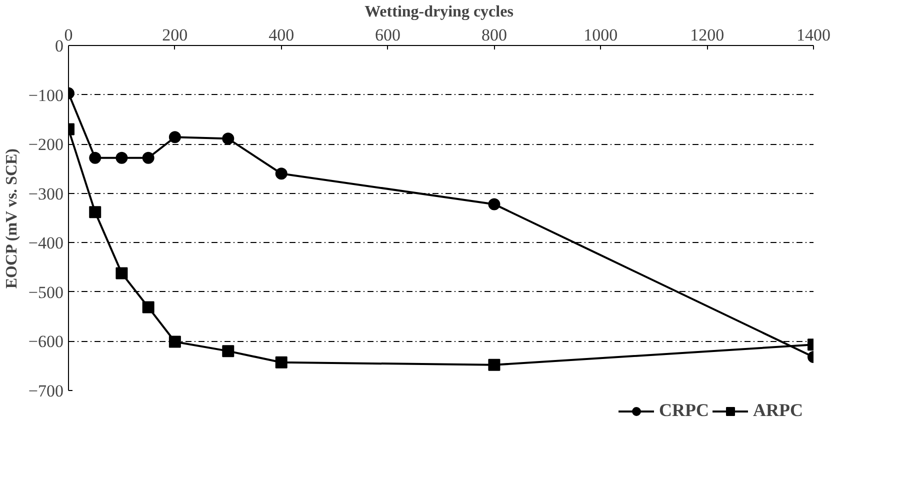  I want to click on x-axis-title: Wetting-drying cycles, so click(439, 12).